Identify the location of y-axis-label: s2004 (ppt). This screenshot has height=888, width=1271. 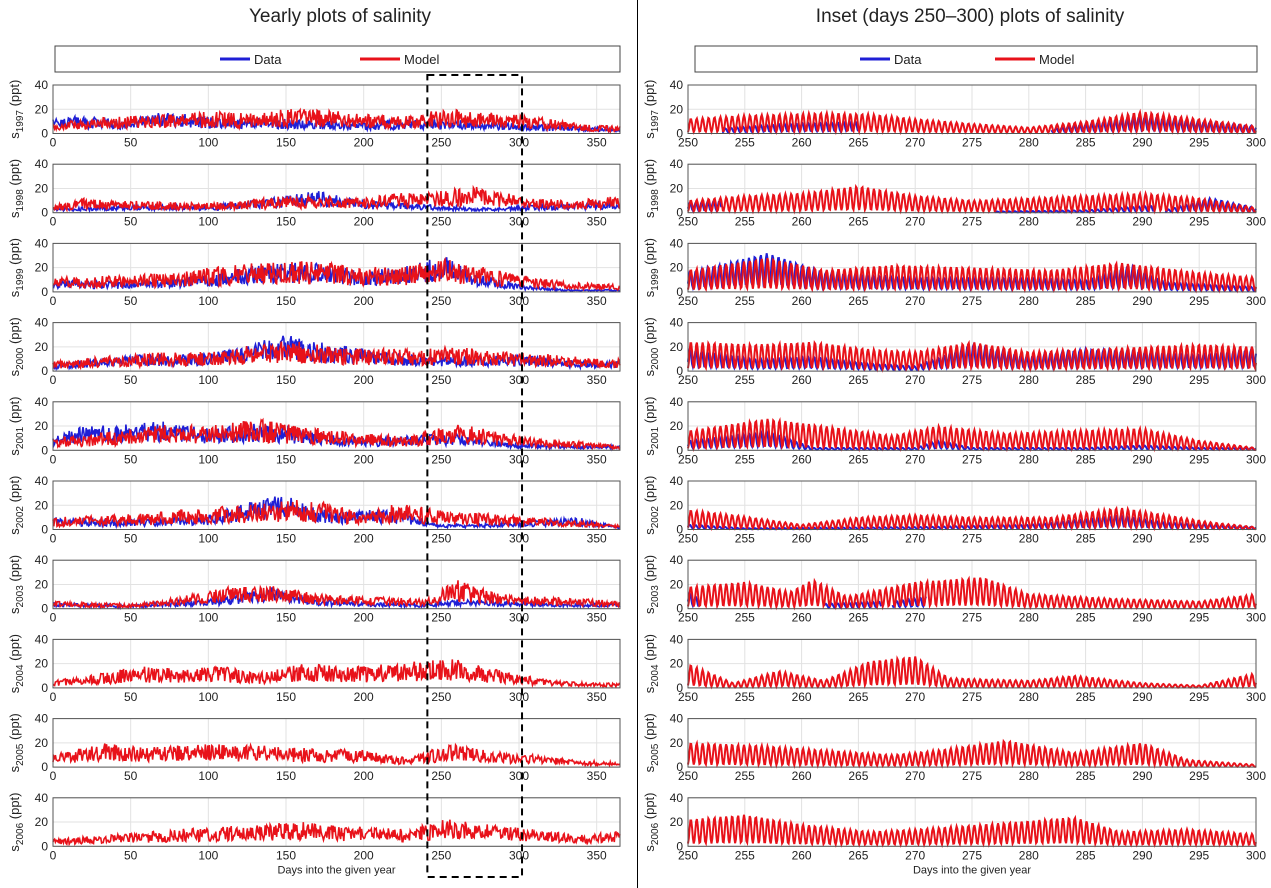
(651, 663).